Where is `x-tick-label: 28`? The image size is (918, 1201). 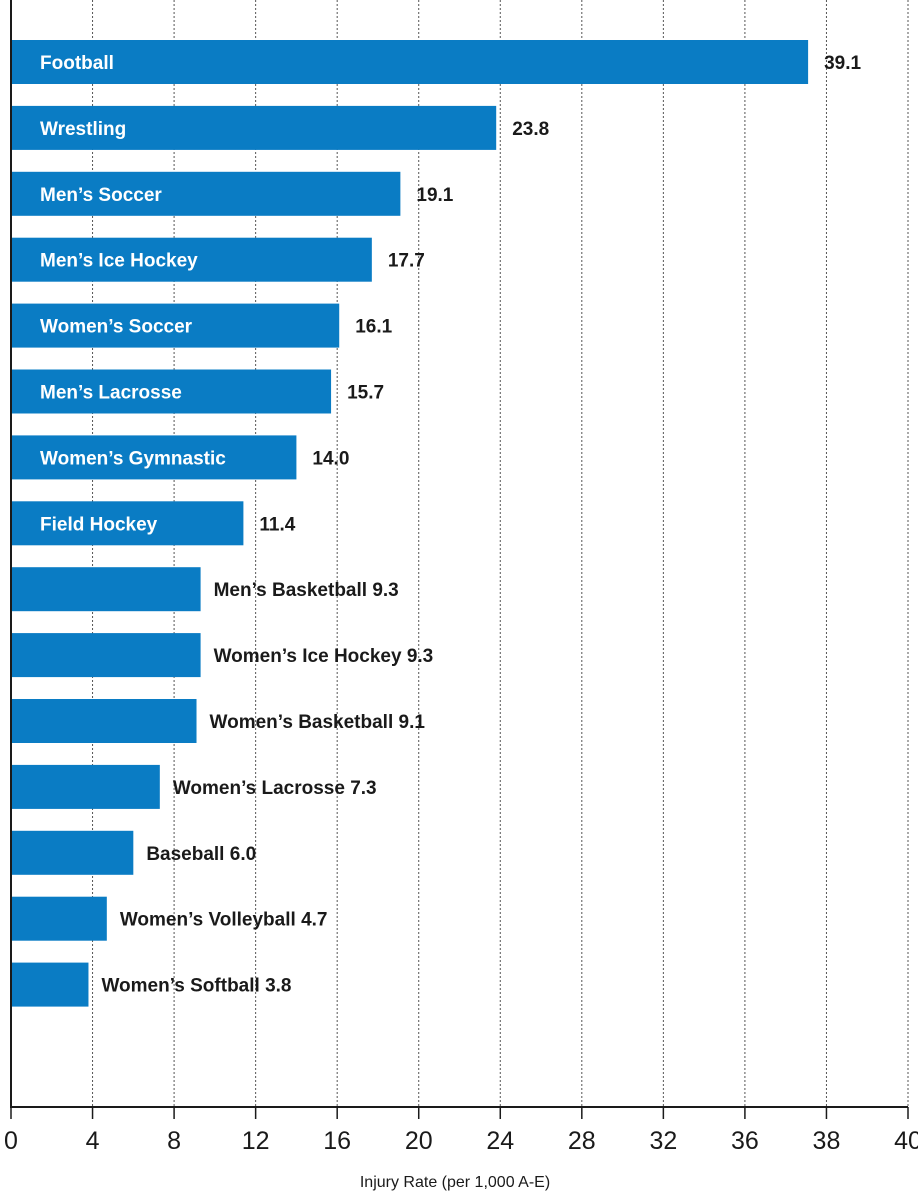
x-tick-label: 28 is located at coordinates (582, 1141).